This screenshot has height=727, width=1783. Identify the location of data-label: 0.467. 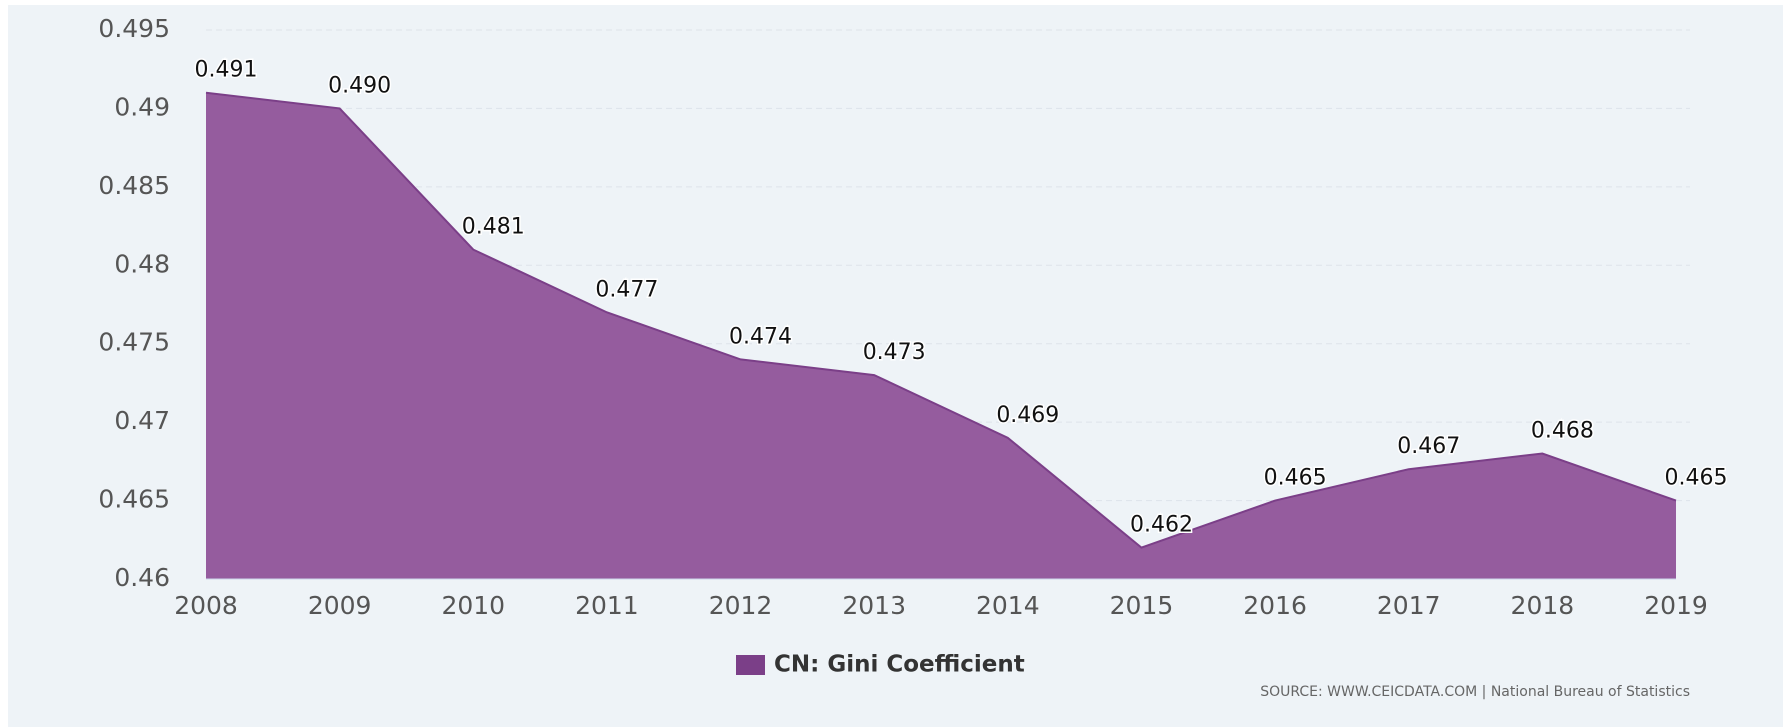
(1428, 446).